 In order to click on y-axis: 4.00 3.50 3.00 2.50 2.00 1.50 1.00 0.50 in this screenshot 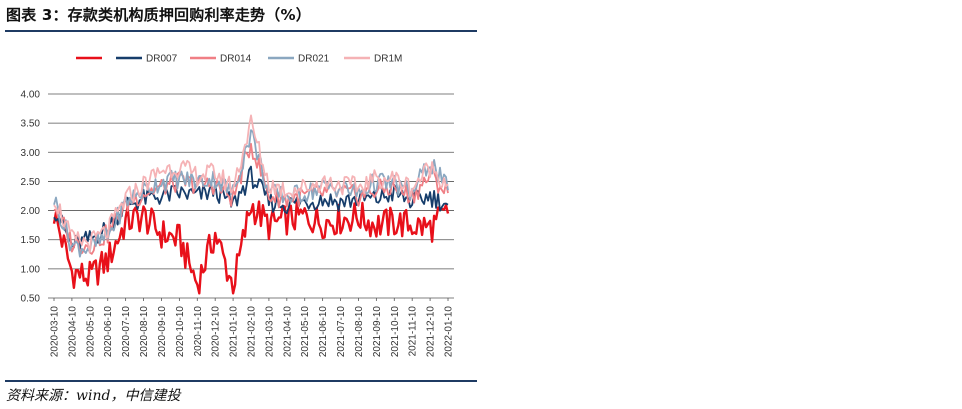, I will do `click(31, 197)`.